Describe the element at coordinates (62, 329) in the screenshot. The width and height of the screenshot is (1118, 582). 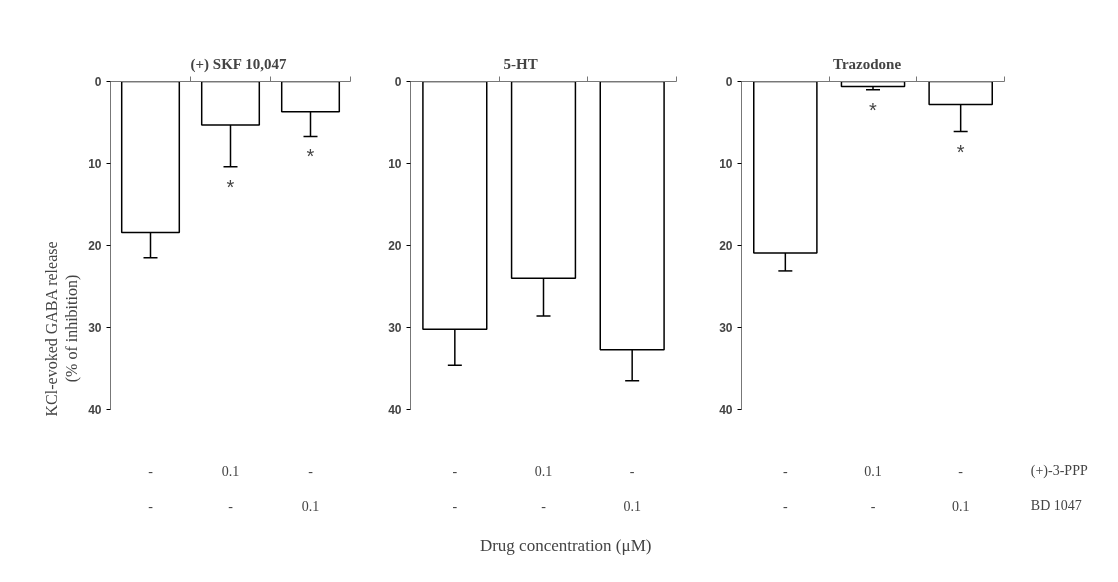
I see `y-axis-title: KCl-evoked GABA release (% of inhibition)` at that location.